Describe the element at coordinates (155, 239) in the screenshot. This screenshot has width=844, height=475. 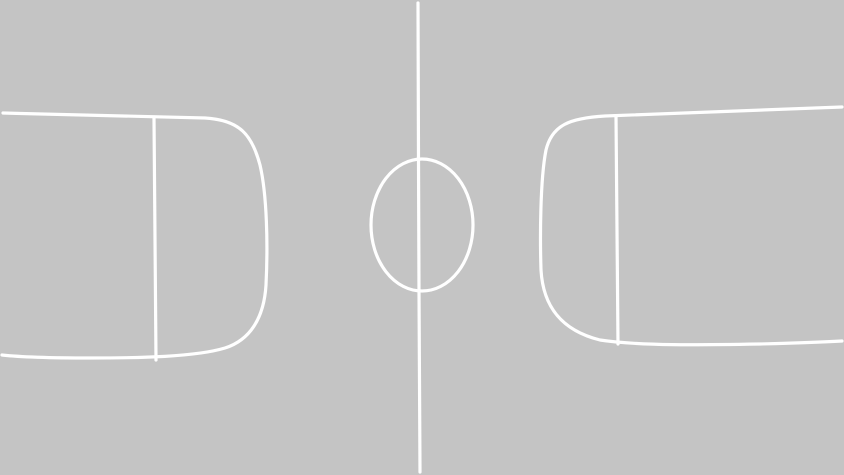
I see `left-key-line` at that location.